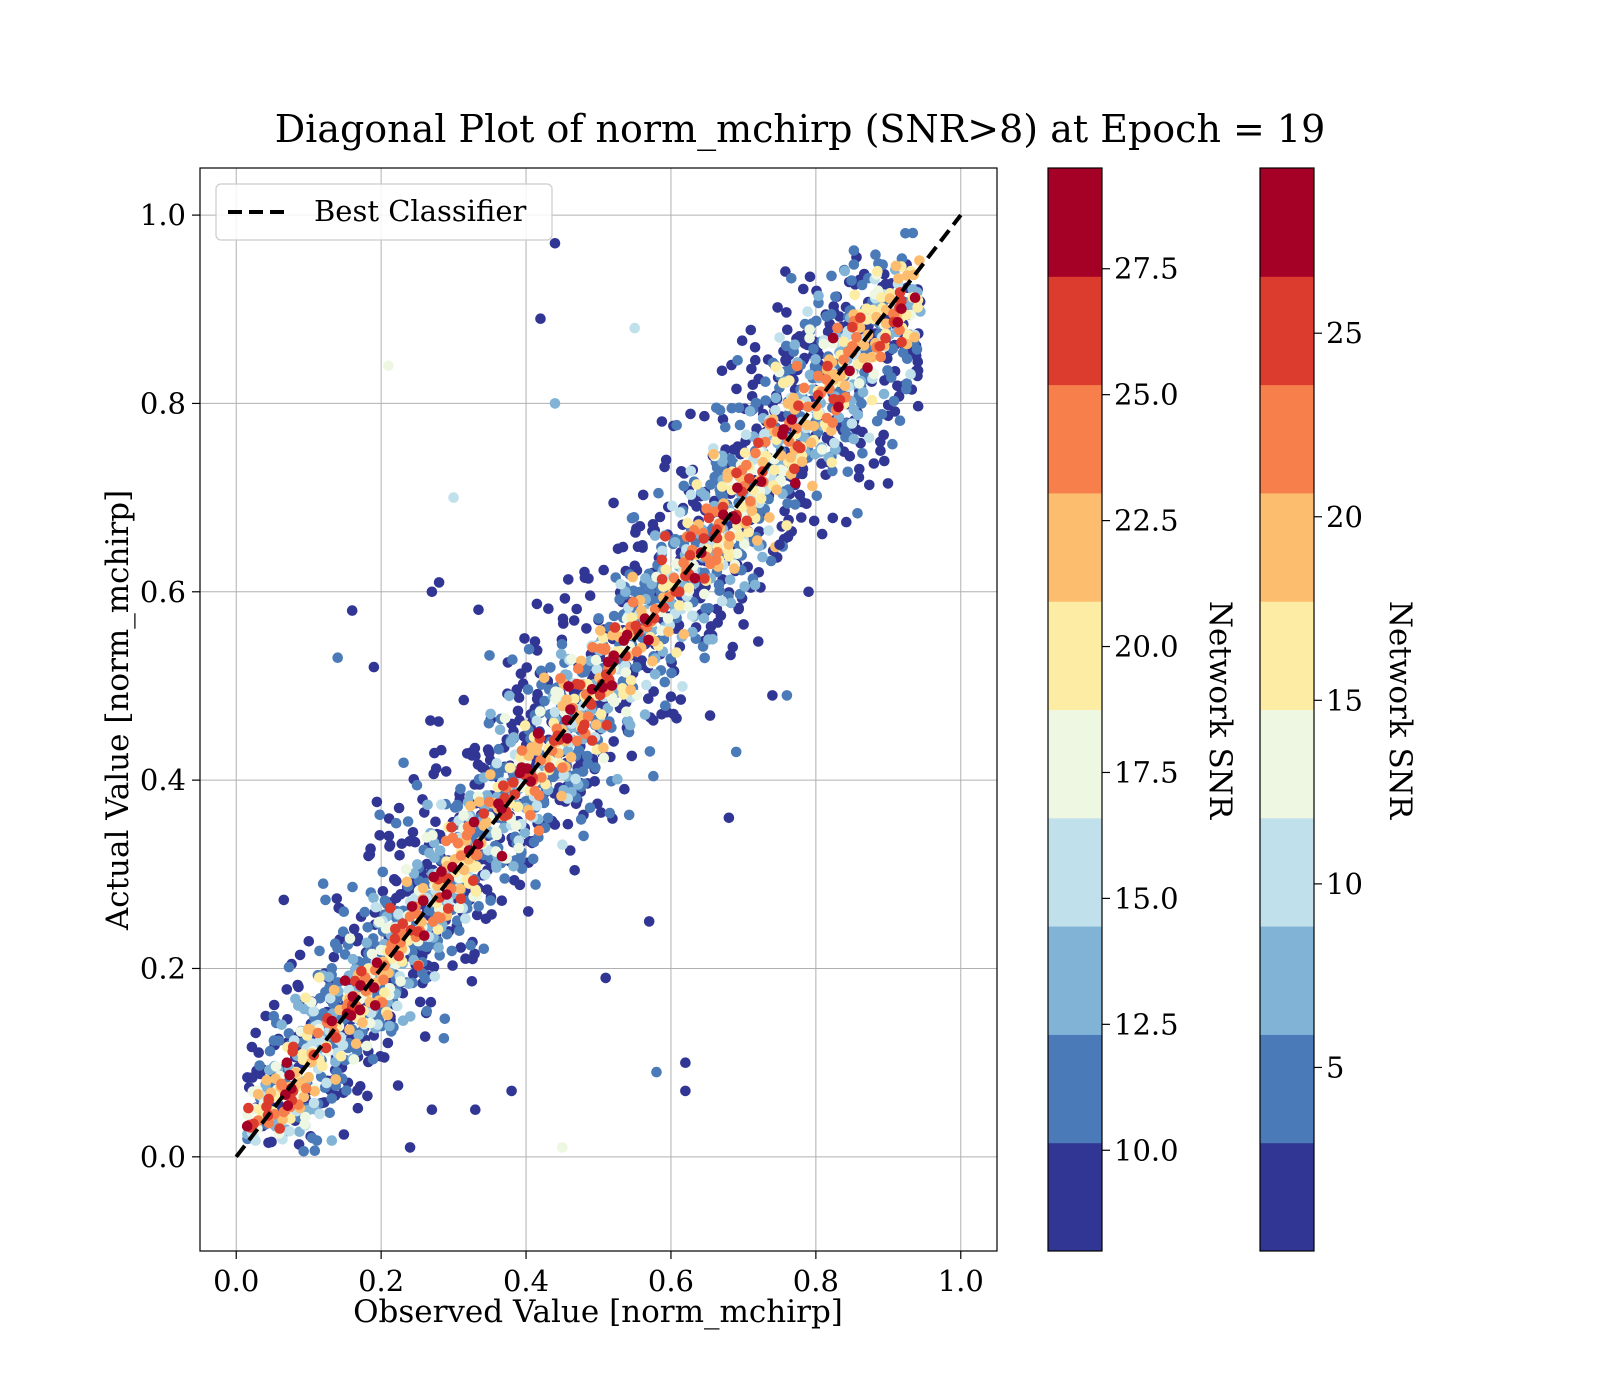  I want to click on colorbar-tick-label: 20, so click(1344, 517).